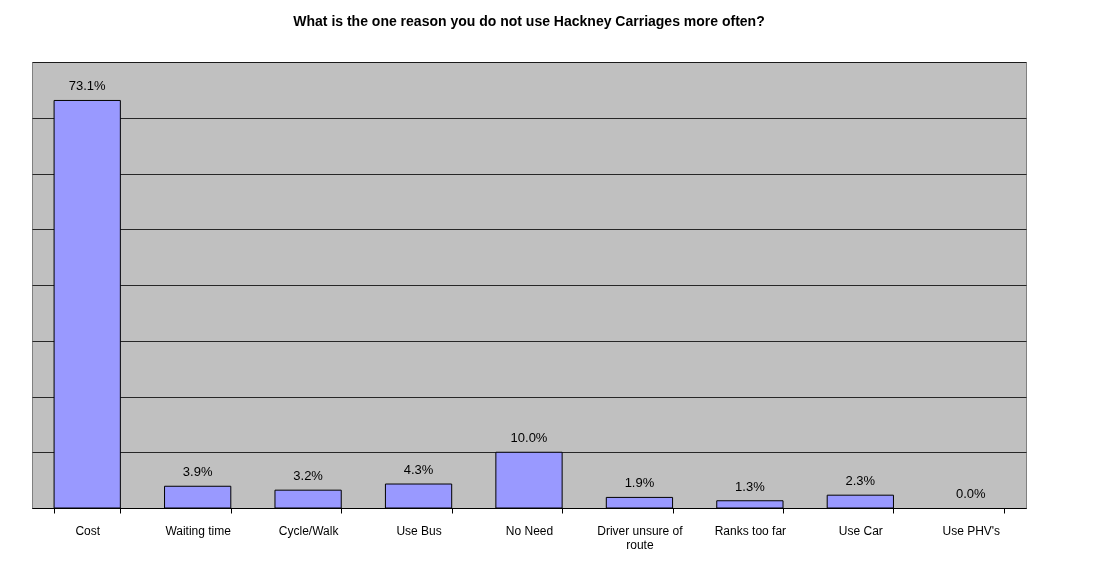  Describe the element at coordinates (639, 483) in the screenshot. I see `data-label: 1.9%` at that location.